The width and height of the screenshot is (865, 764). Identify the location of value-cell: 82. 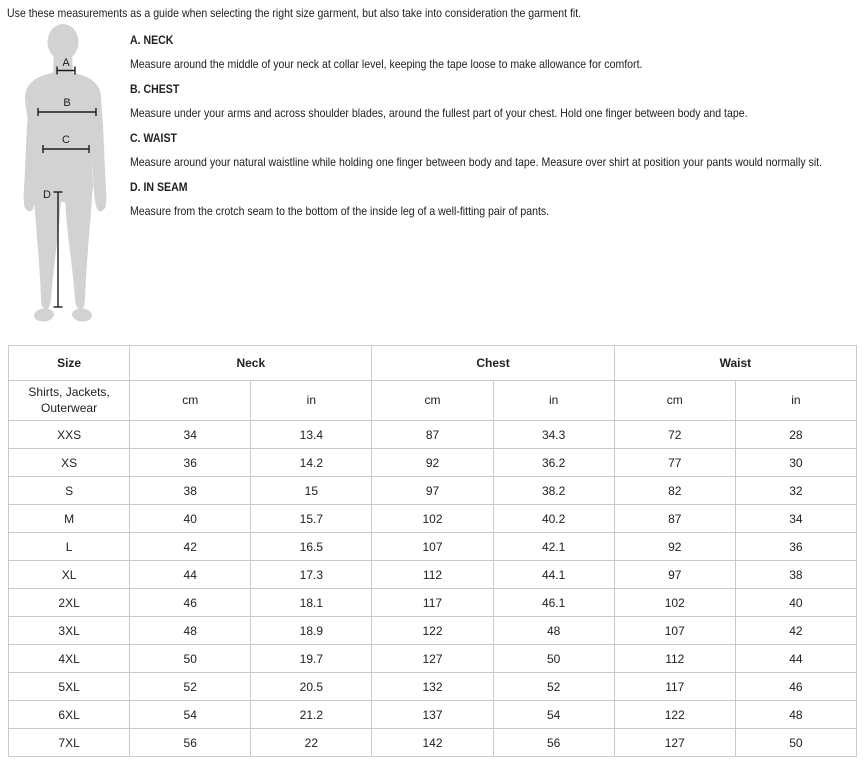
(674, 490).